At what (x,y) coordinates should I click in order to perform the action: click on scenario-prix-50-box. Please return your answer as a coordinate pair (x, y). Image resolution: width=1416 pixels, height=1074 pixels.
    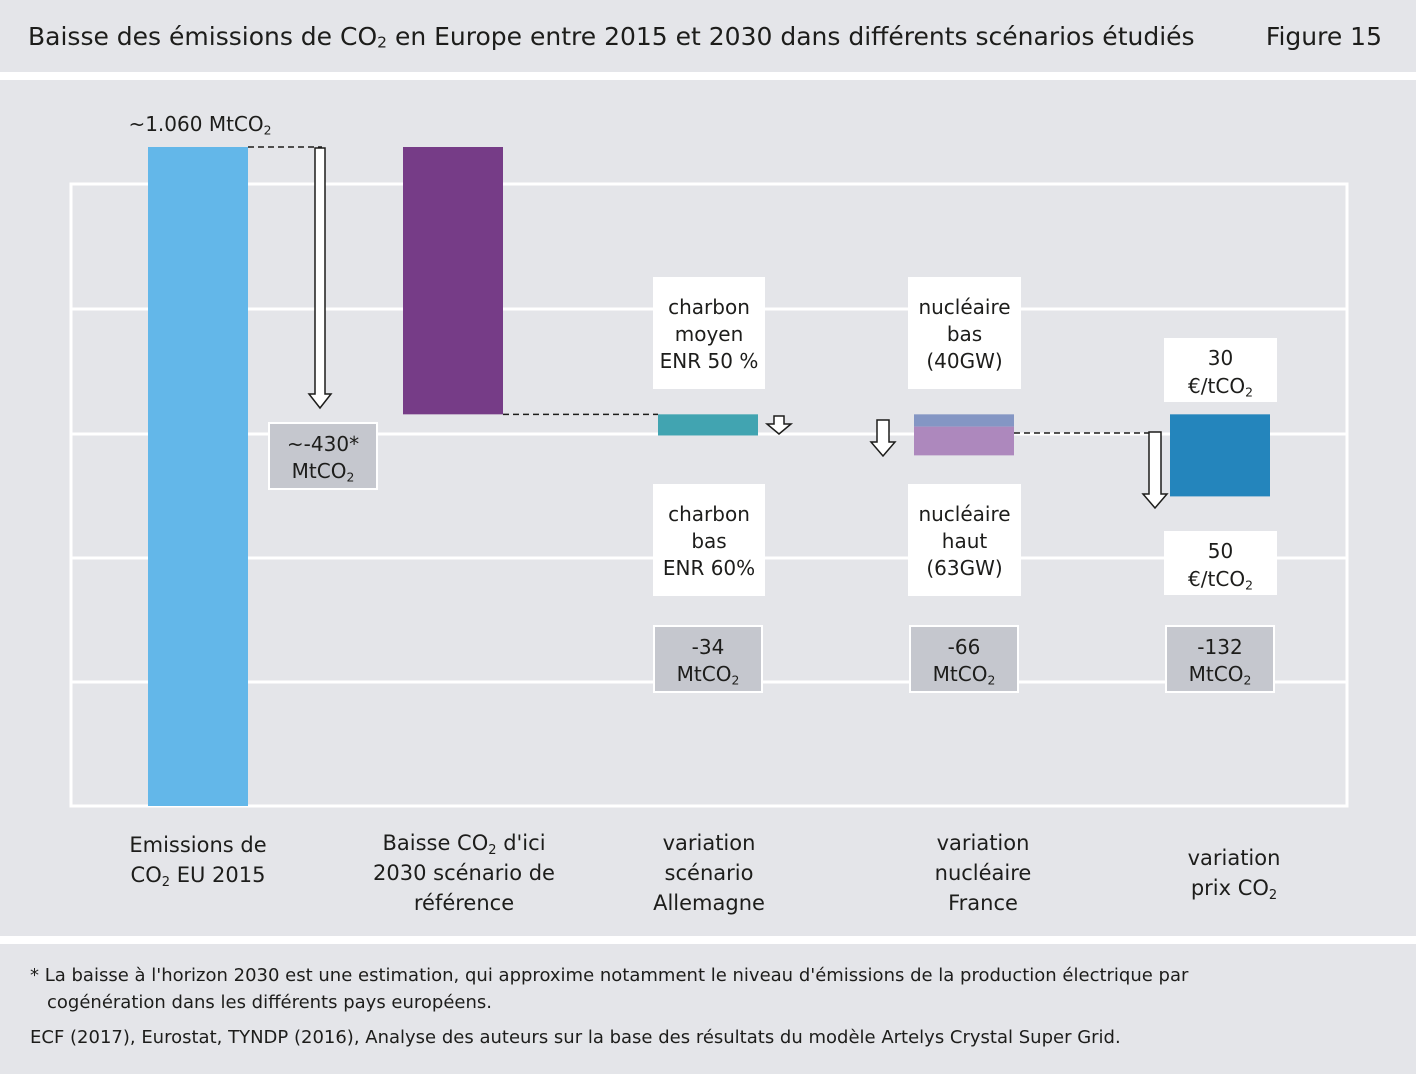
    Looking at the image, I should click on (1220, 563).